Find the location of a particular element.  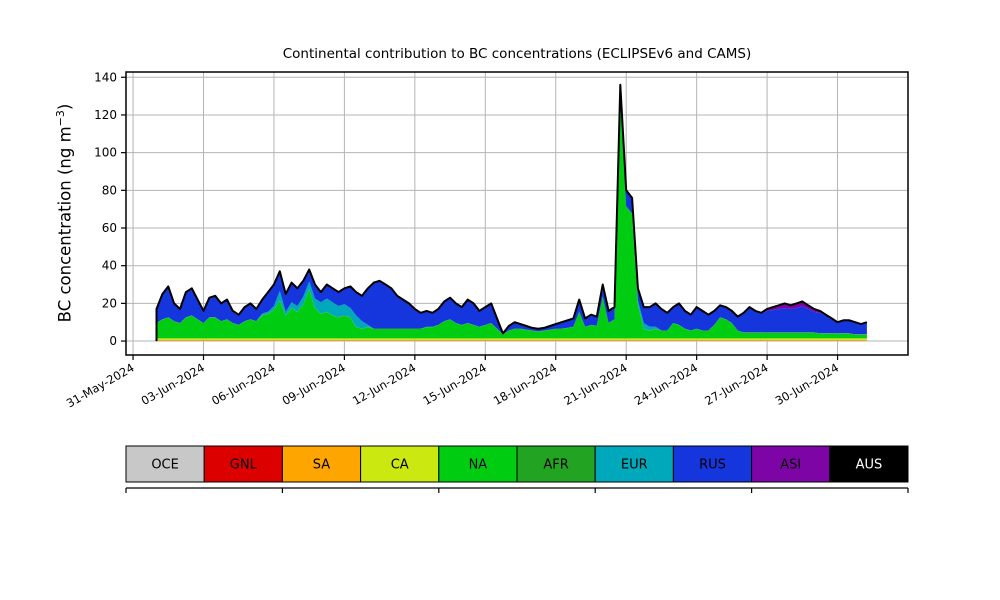

legend-swatch-RUS is located at coordinates (712, 464).